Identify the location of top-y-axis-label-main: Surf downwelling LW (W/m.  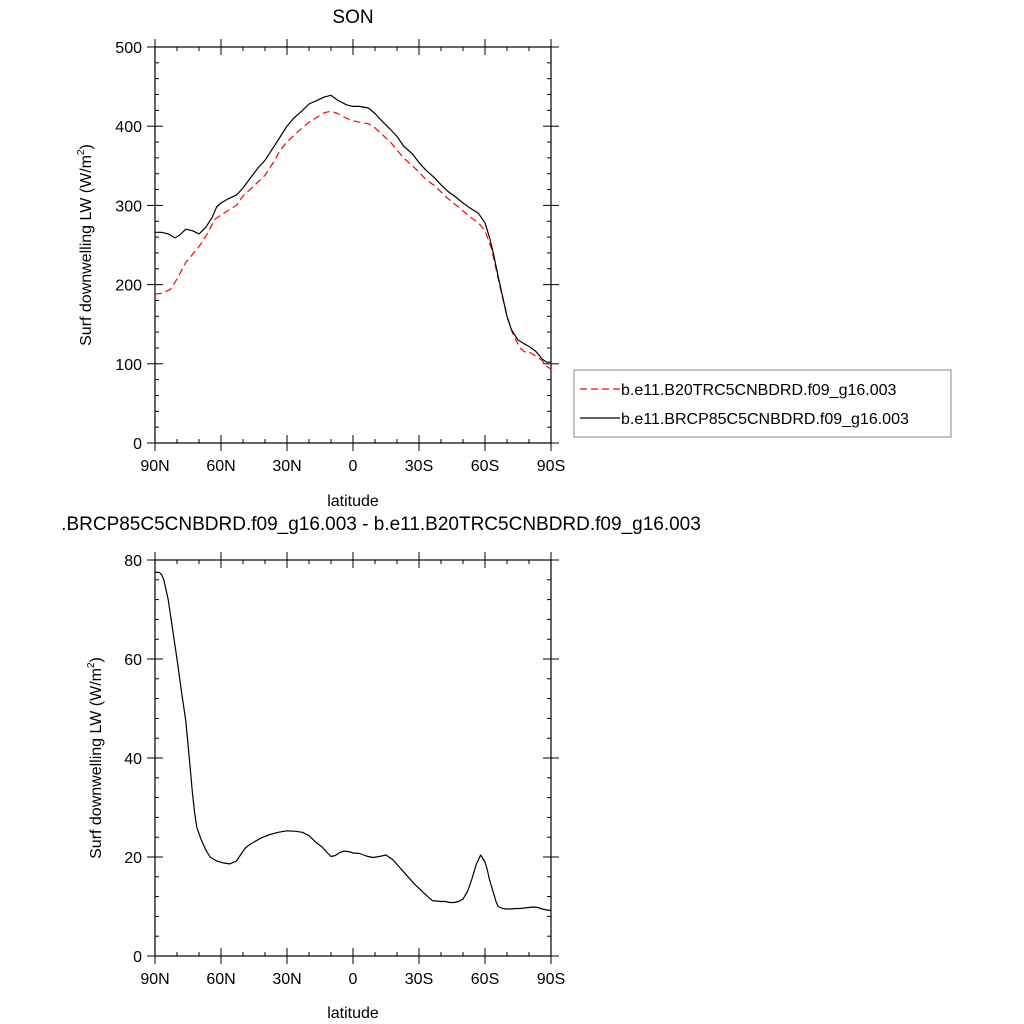
(86, 250).